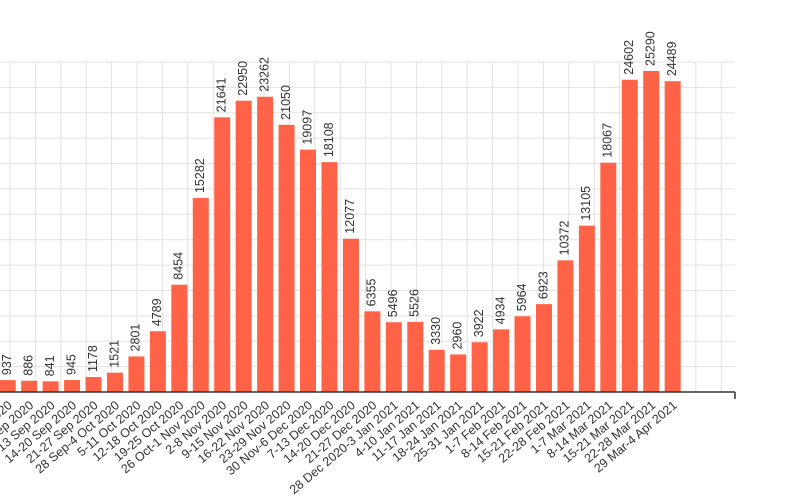 The height and width of the screenshot is (500, 800). I want to click on value-label: 21641, so click(222, 95).